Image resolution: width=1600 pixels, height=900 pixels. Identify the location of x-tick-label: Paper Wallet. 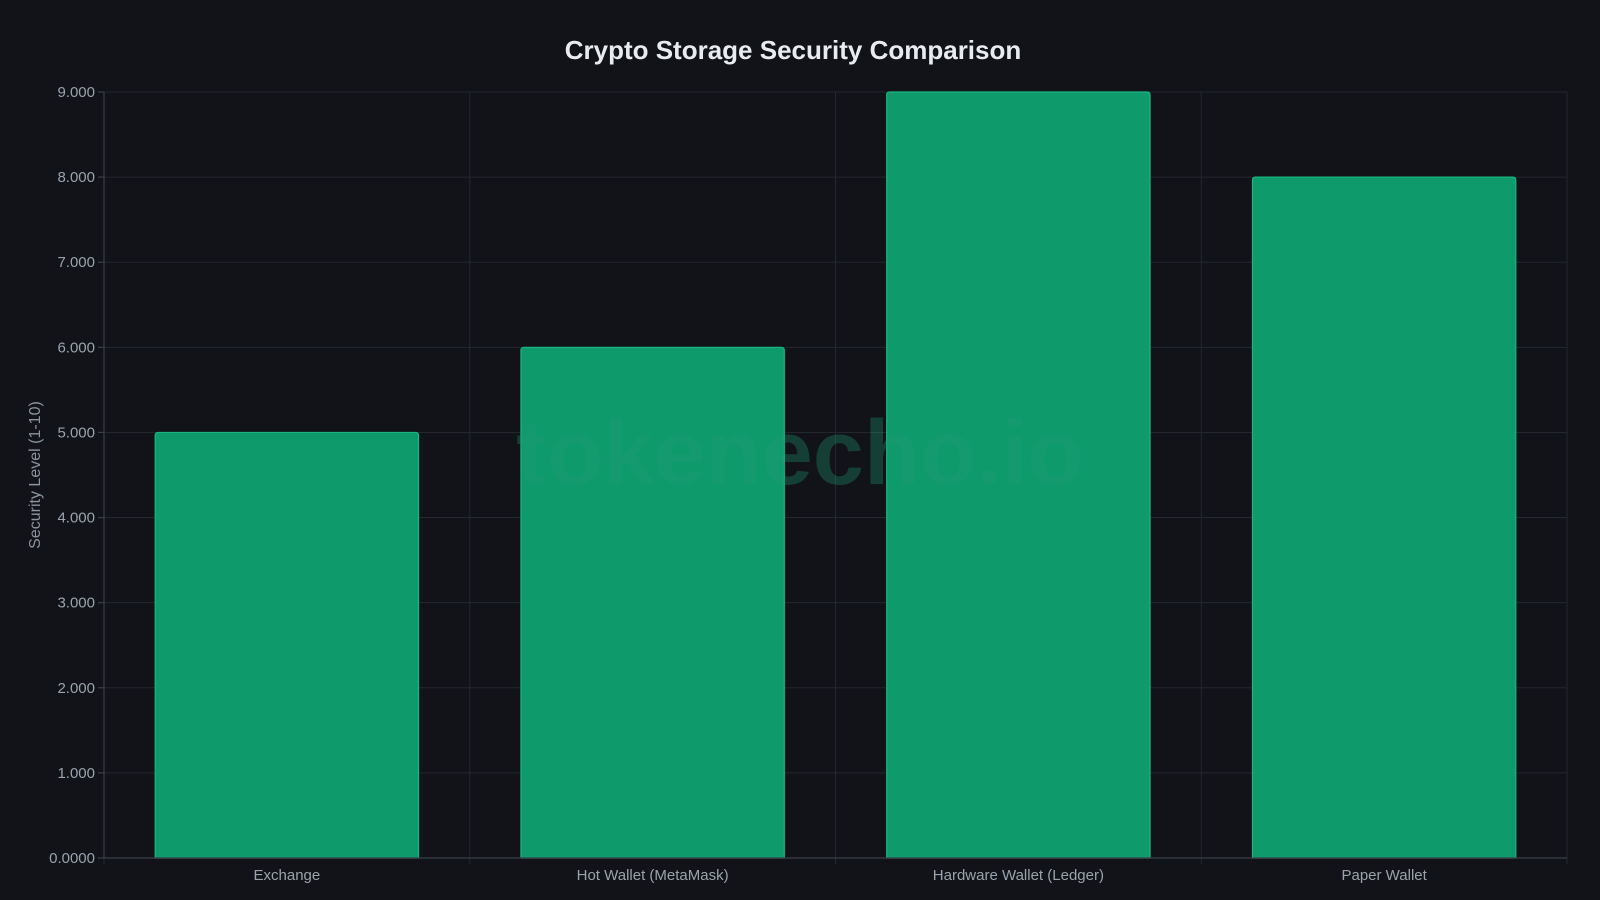
(1384, 875).